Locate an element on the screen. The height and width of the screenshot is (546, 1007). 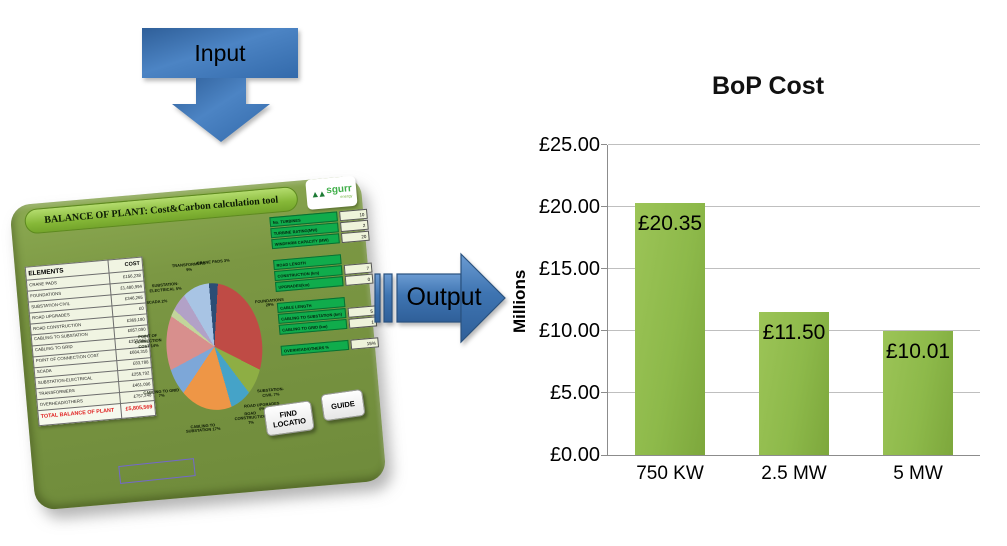
y-tick-label: £5.00 is located at coordinates (574, 393).